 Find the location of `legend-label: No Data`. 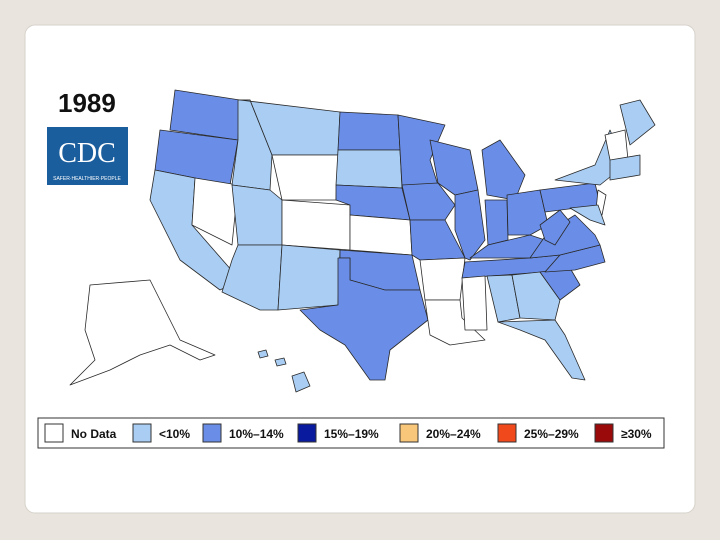

legend-label: No Data is located at coordinates (94, 434).